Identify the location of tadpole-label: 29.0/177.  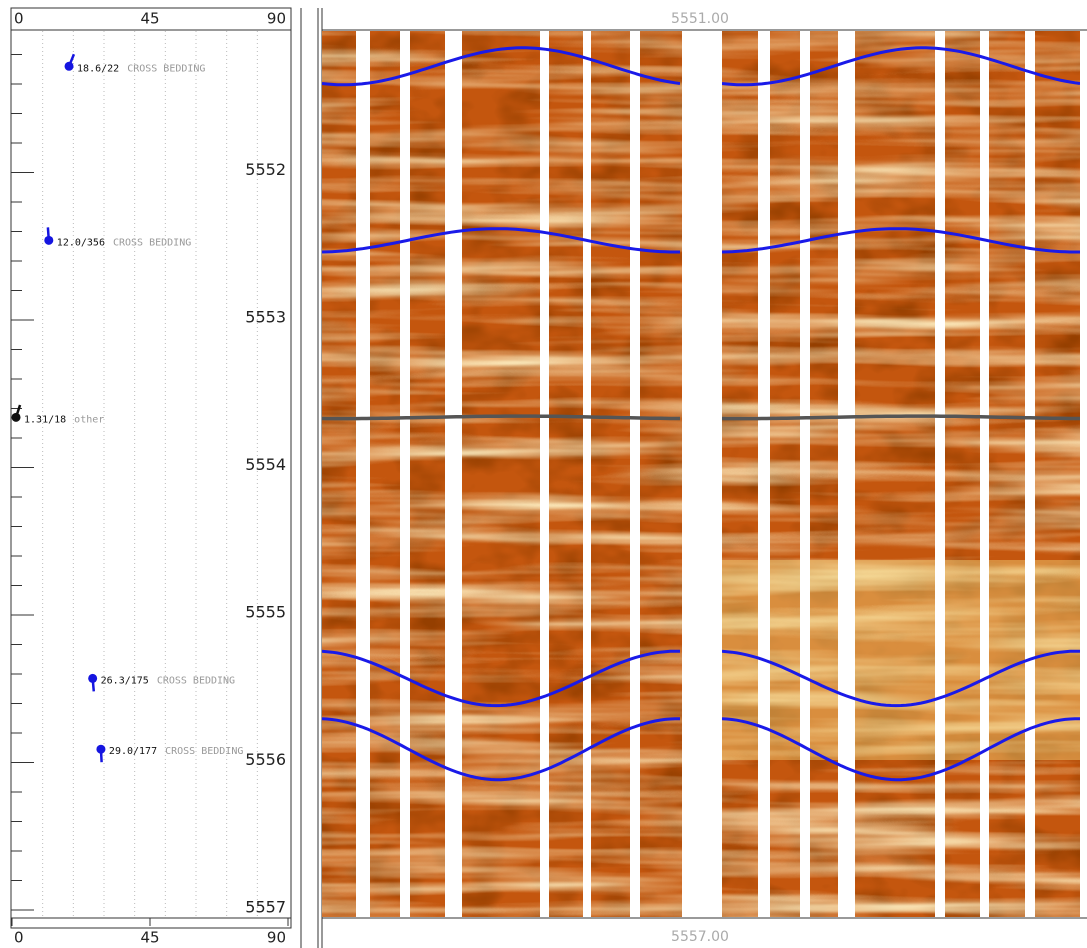
(133, 751).